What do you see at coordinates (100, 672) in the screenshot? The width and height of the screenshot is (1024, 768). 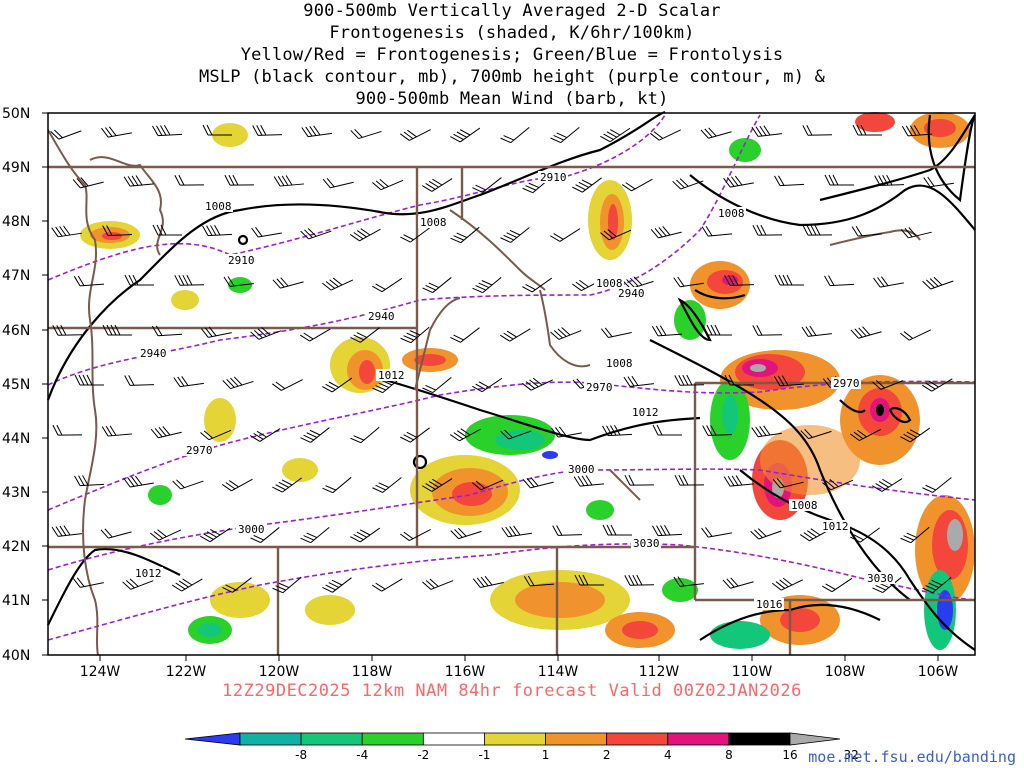 I see `lon-tick-label: 124W` at bounding box center [100, 672].